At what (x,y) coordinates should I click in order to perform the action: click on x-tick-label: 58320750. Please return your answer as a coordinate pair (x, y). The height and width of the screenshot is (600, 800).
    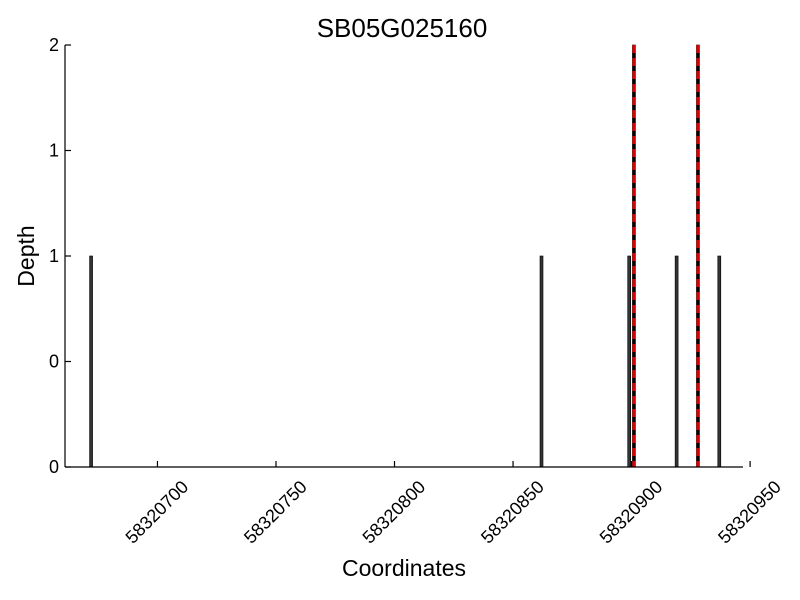
    Looking at the image, I should click on (275, 512).